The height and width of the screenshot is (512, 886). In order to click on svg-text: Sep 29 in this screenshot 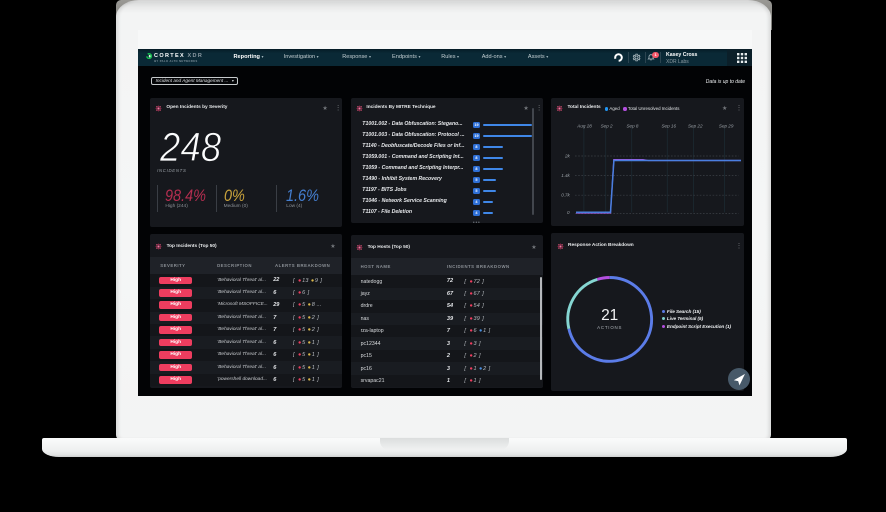, I will do `click(726, 126)`.